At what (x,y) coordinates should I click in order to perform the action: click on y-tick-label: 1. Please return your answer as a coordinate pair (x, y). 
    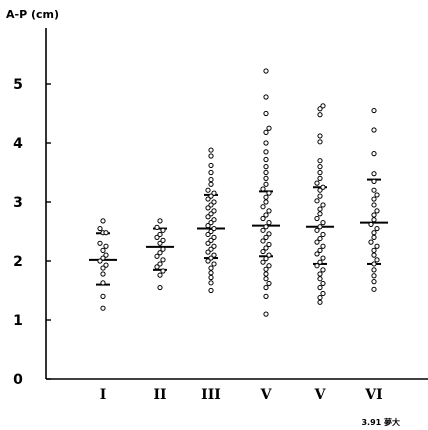
    Looking at the image, I should click on (18, 321).